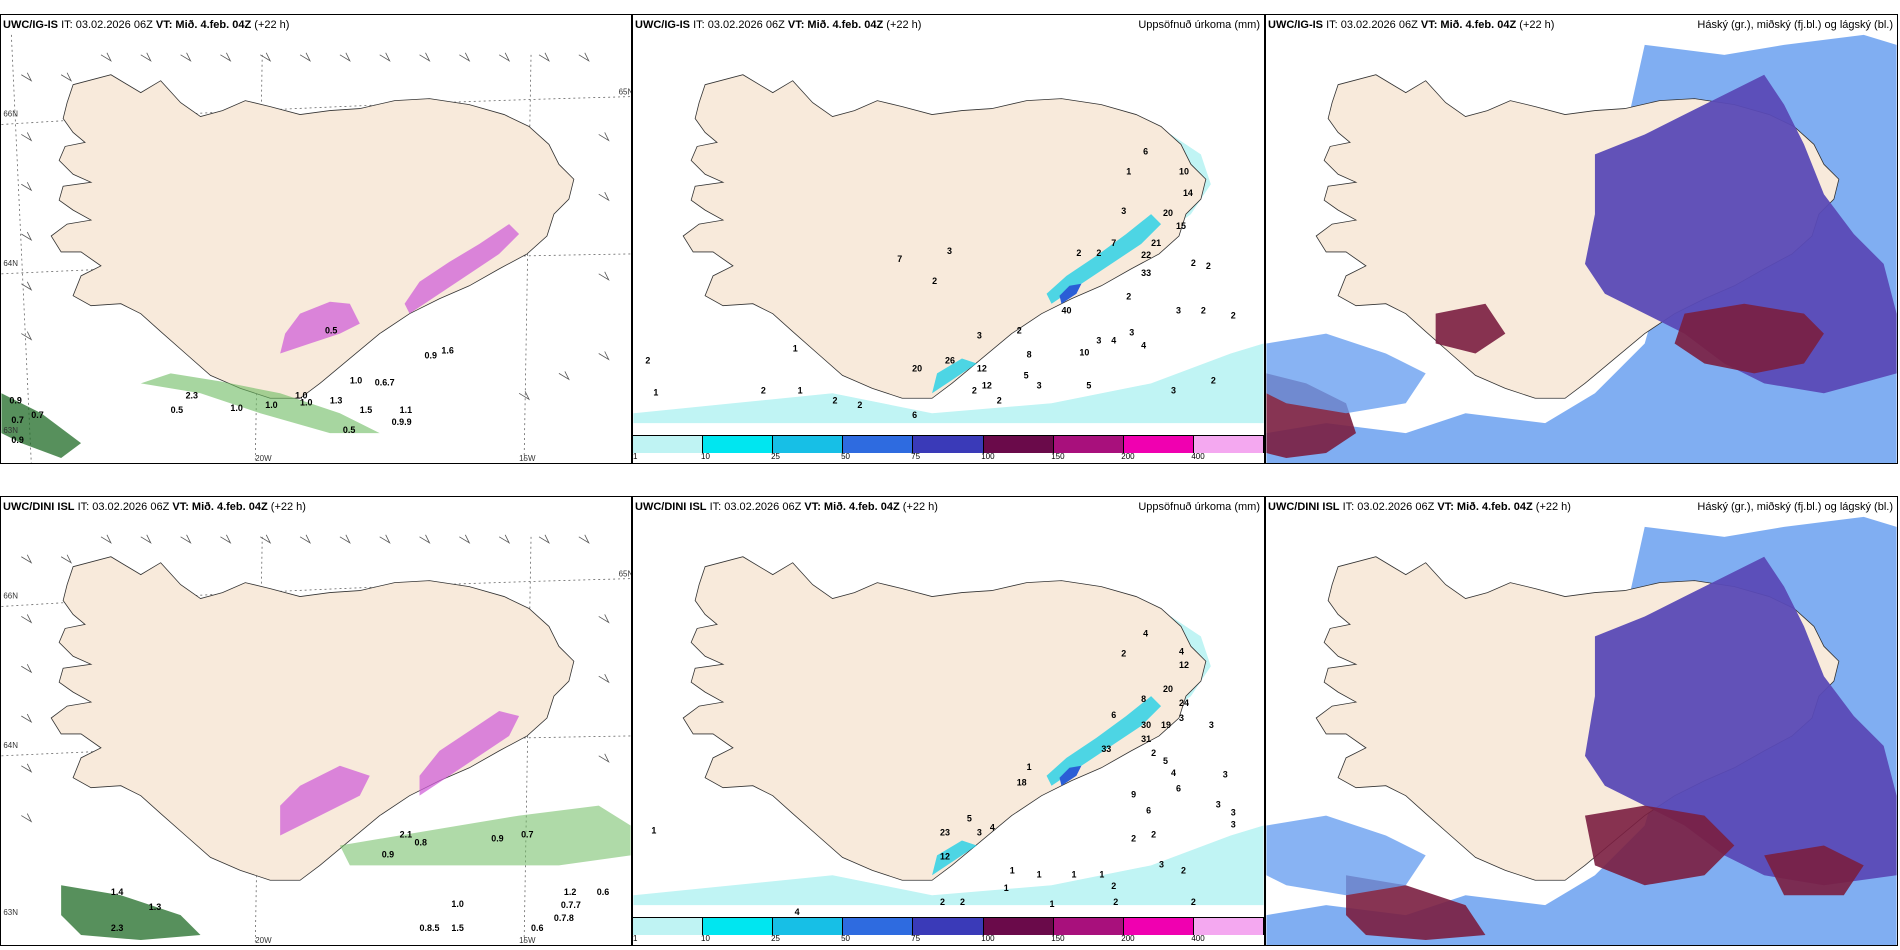 The image size is (1900, 950). I want to click on precip-label: 26, so click(950, 360).